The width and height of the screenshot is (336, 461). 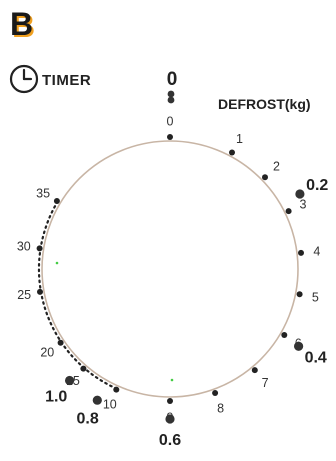 What do you see at coordinates (47, 352) in the screenshot?
I see `timer-tick-label: 20` at bounding box center [47, 352].